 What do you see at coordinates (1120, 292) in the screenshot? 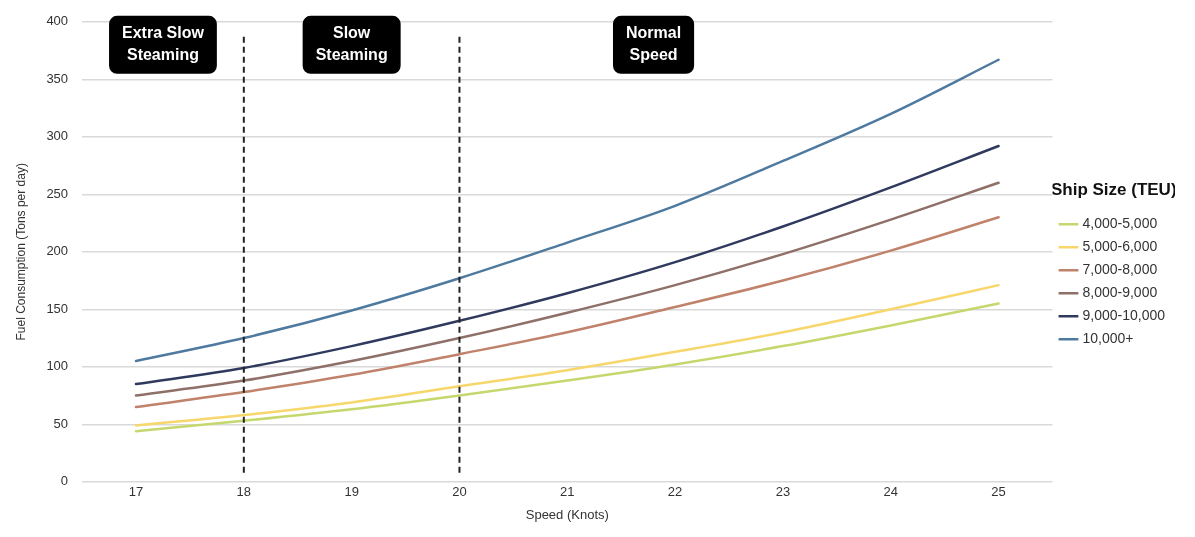
I see `legend-label: 8,000-9,000` at bounding box center [1120, 292].